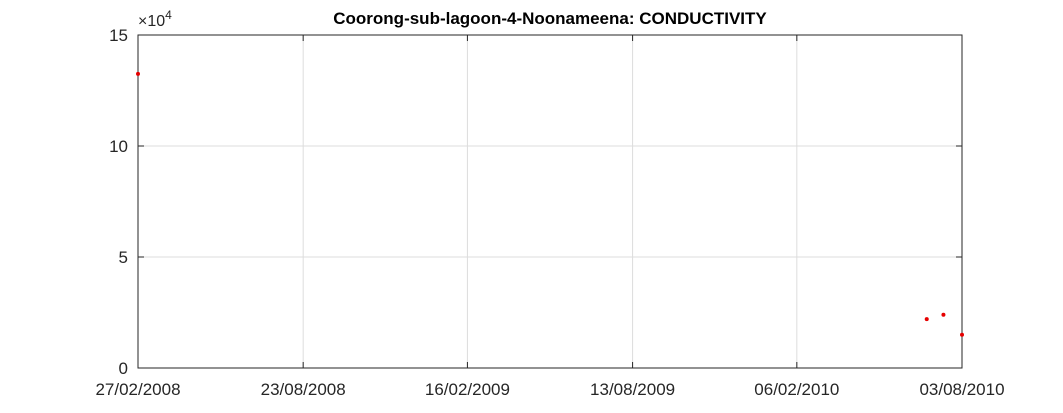 This screenshot has width=1063, height=413. I want to click on y-exponent-power: 4, so click(168, 15).